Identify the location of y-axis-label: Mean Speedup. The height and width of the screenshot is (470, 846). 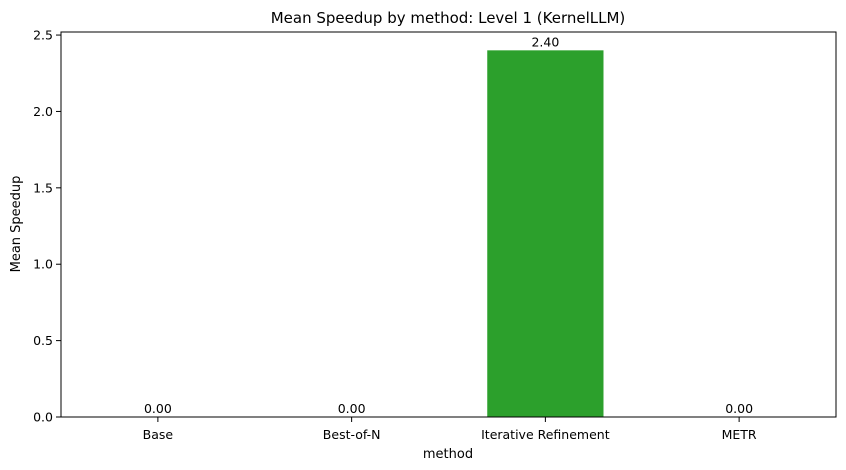
(16, 224).